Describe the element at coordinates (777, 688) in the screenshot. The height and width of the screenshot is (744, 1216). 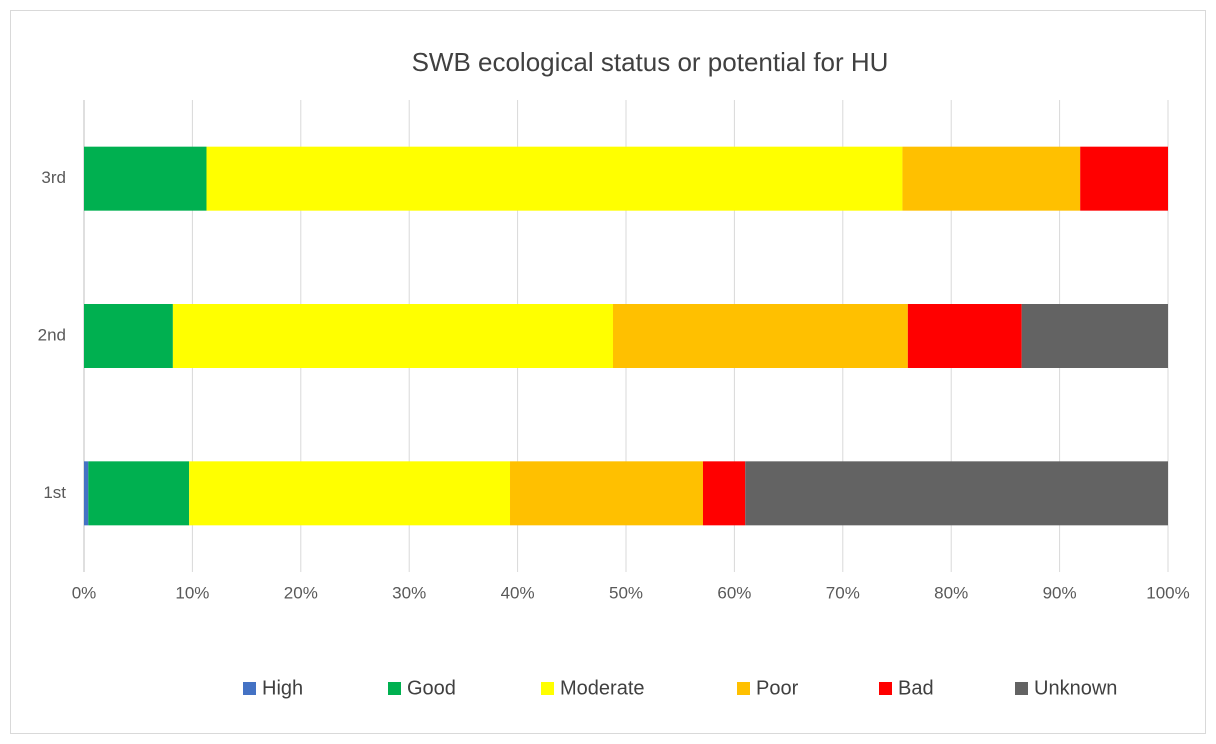
I see `legend-label: Poor` at that location.